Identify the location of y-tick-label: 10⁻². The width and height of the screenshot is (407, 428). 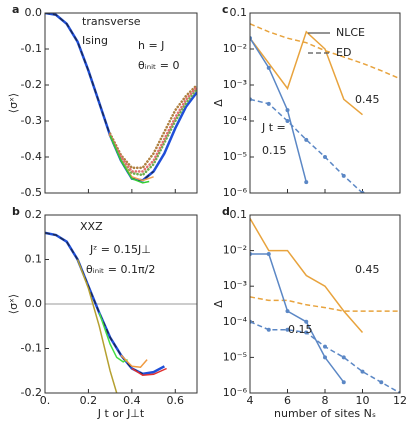
(235, 48).